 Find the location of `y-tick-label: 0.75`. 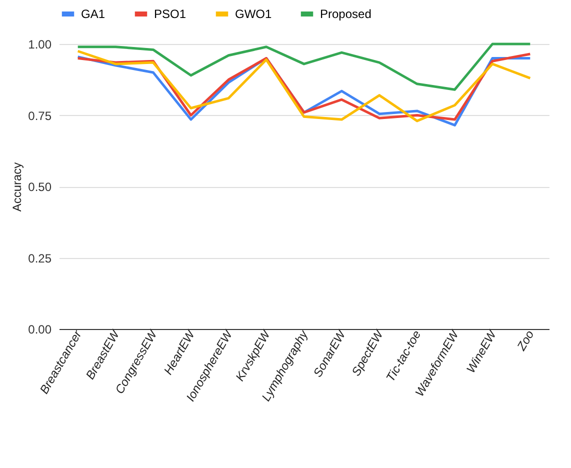

y-tick-label: 0.75 is located at coordinates (40, 115).